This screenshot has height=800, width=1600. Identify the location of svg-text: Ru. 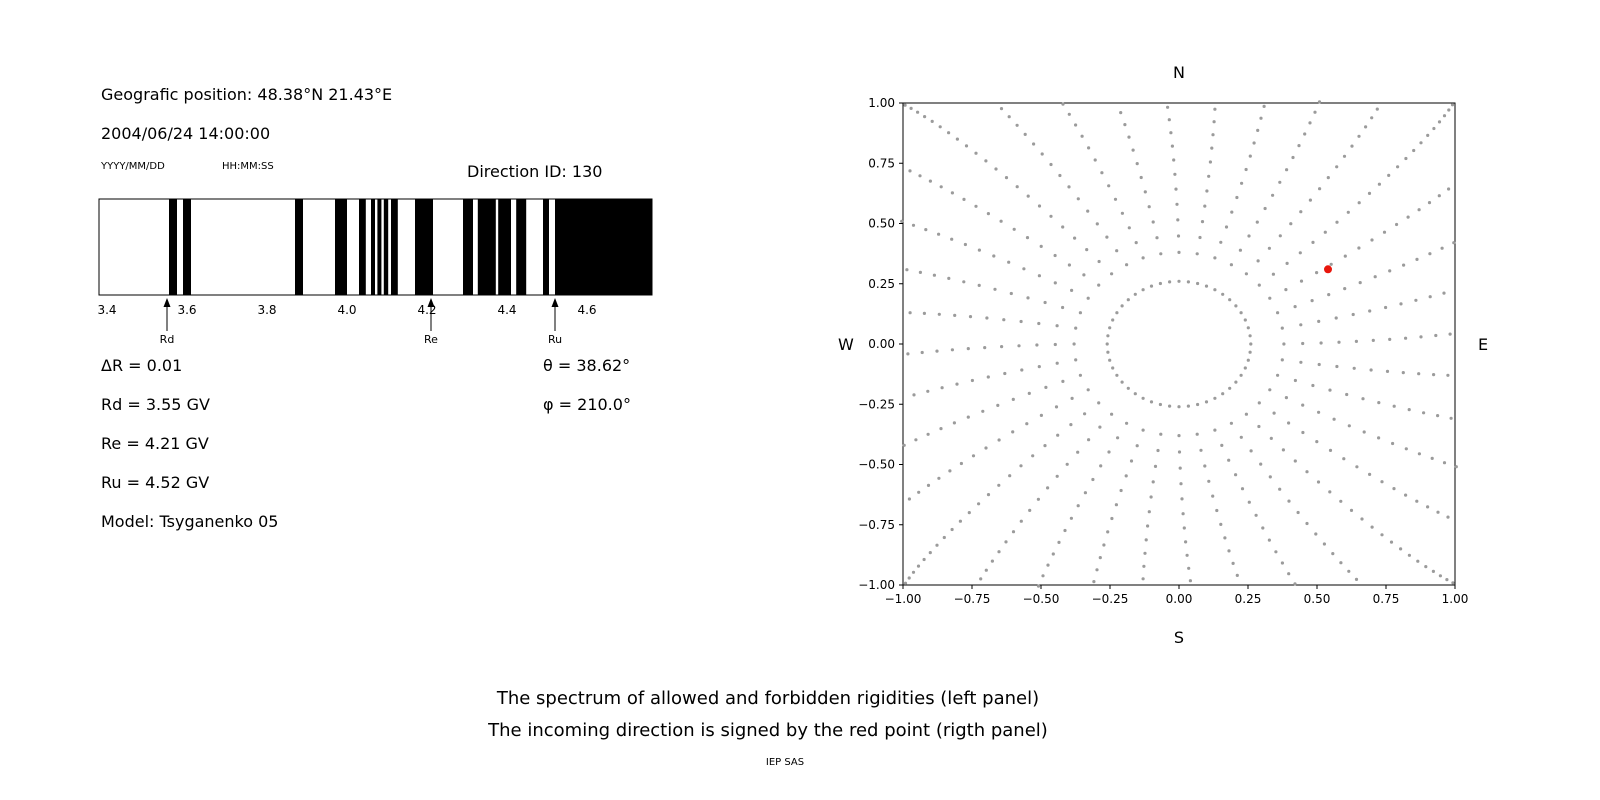
(555, 339).